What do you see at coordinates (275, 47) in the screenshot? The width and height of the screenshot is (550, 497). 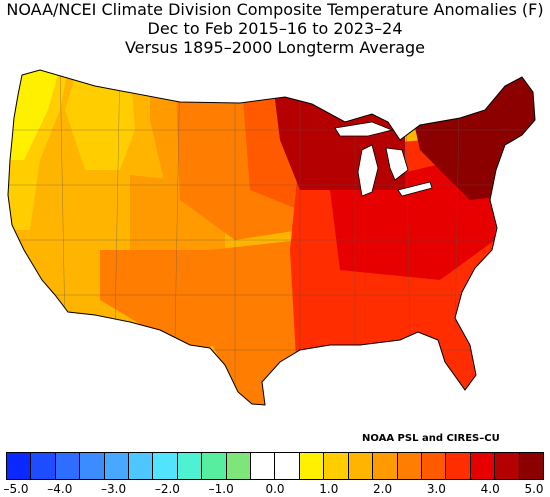 I see `title-line-3: Versus 1895–2000 Longterm Average` at bounding box center [275, 47].